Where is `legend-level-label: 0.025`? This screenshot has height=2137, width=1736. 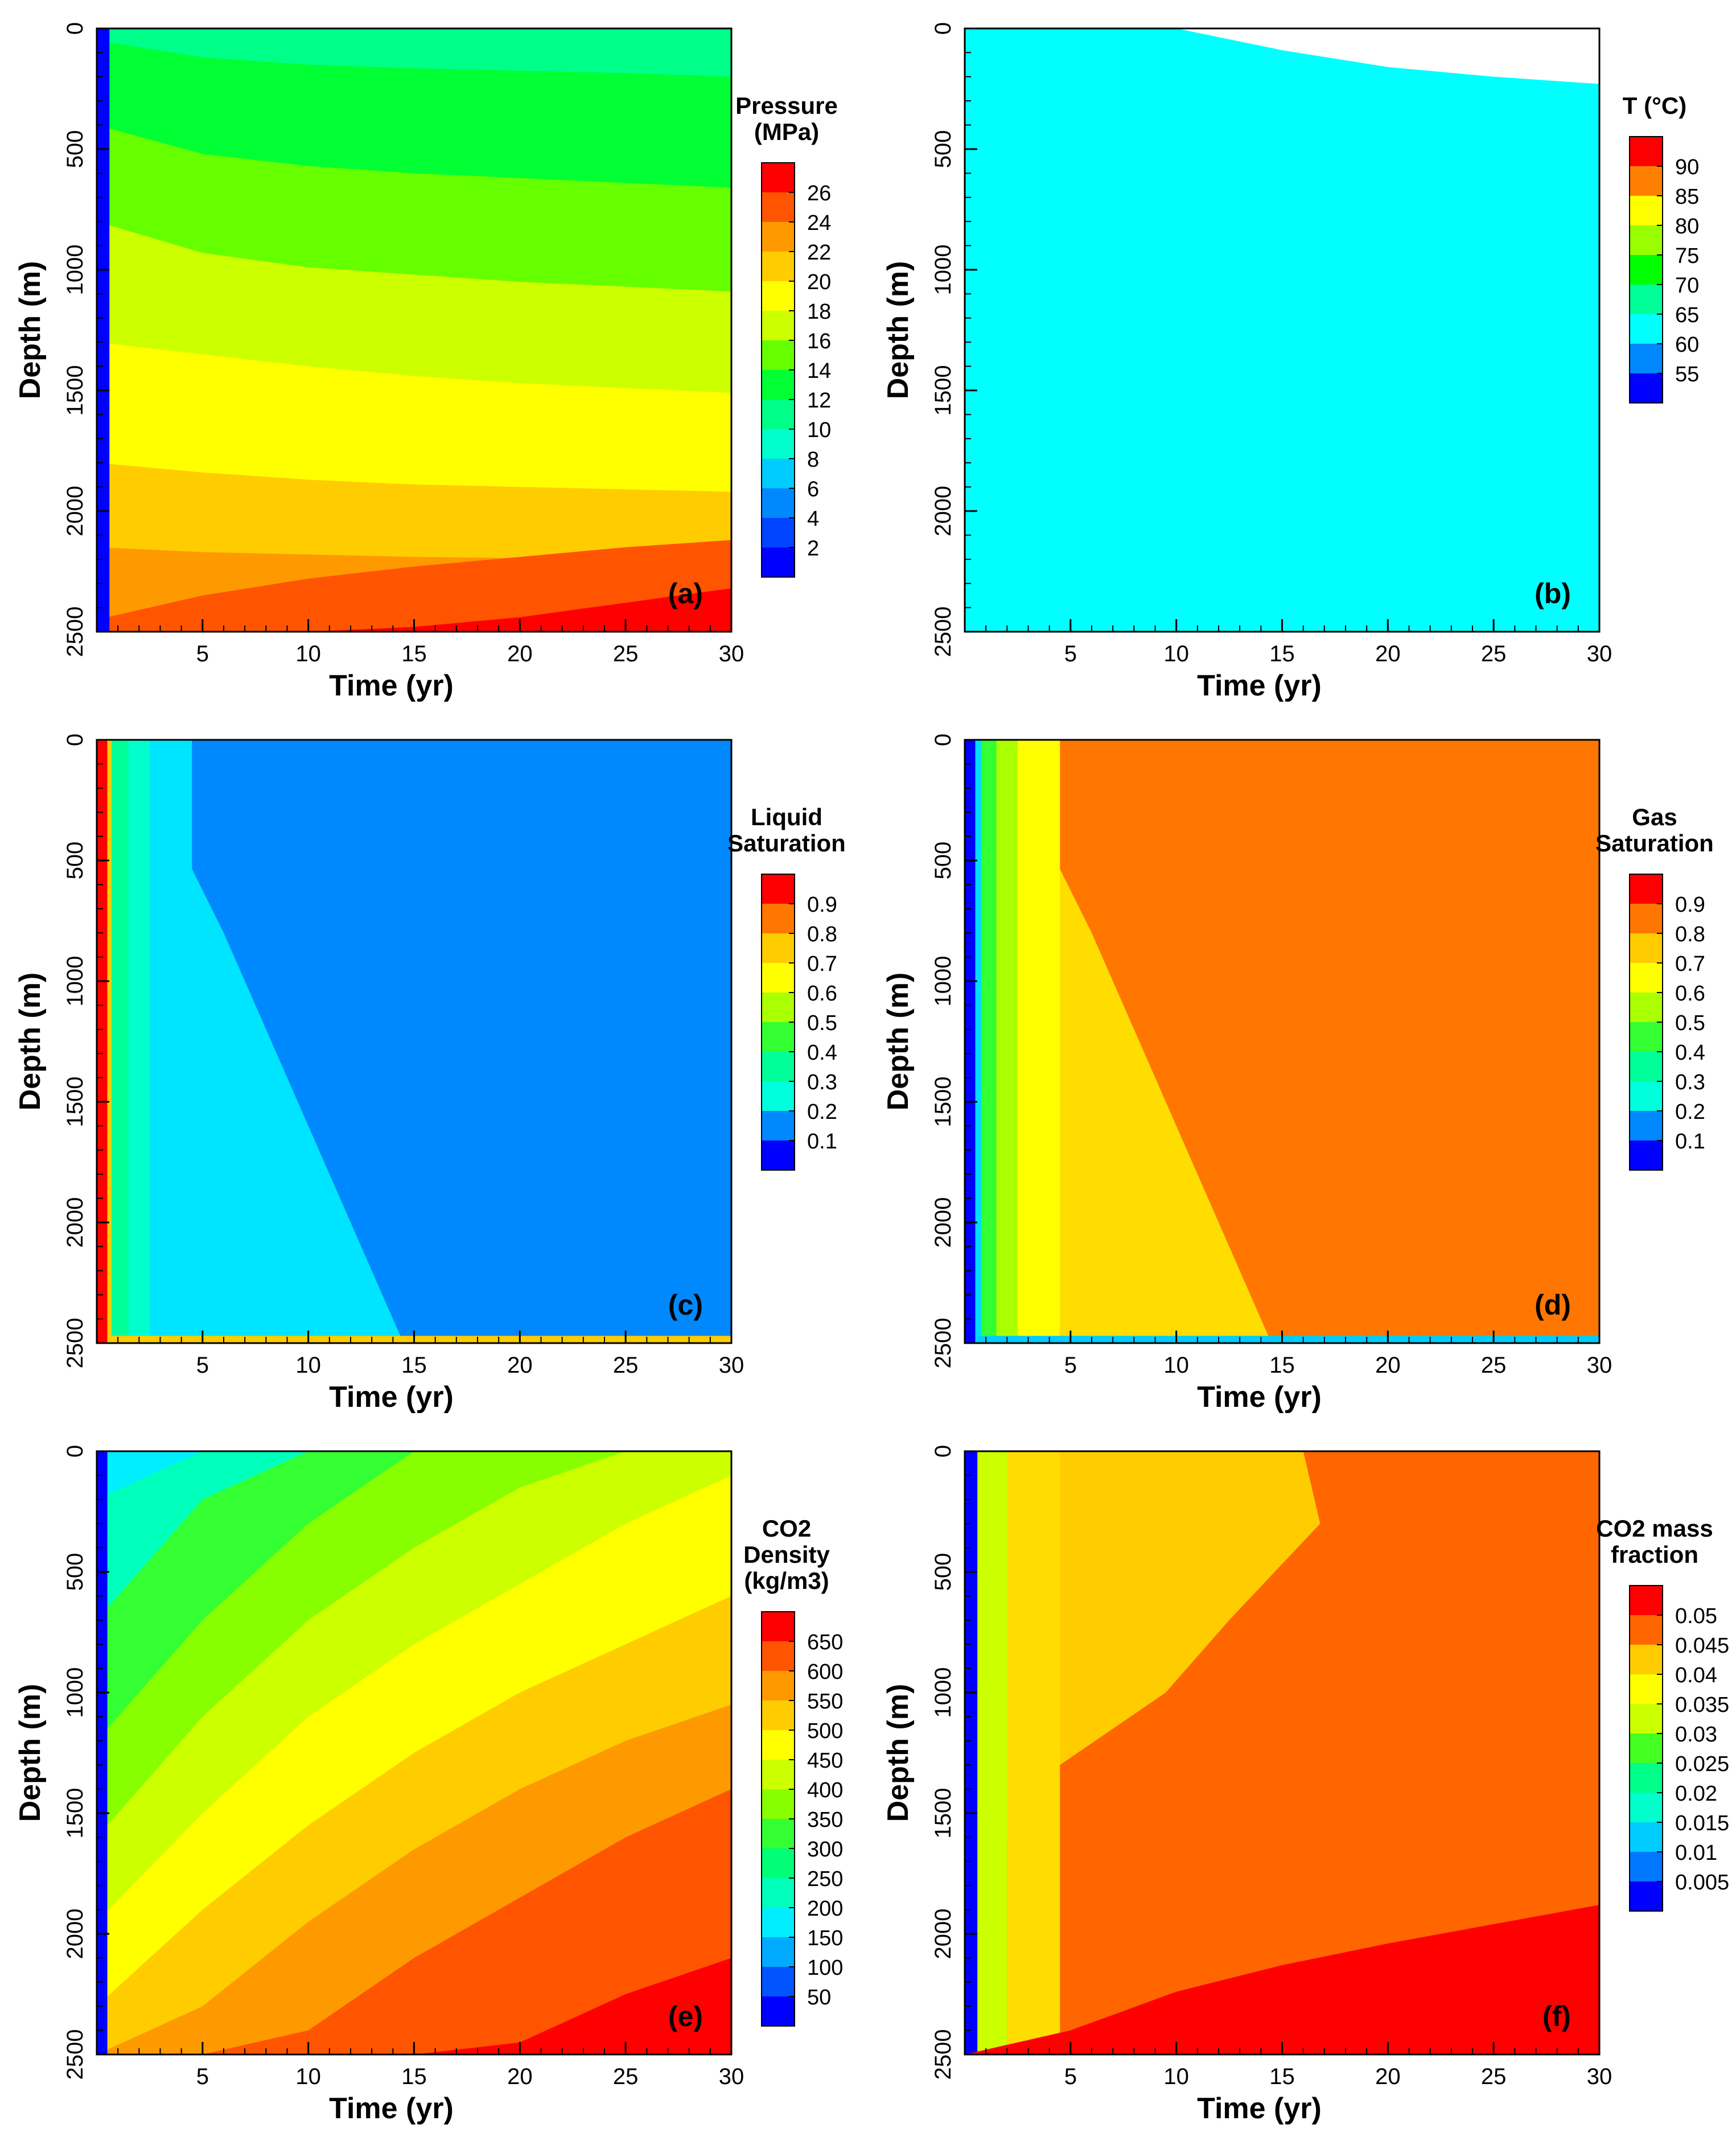
legend-level-label: 0.025 is located at coordinates (1702, 1764).